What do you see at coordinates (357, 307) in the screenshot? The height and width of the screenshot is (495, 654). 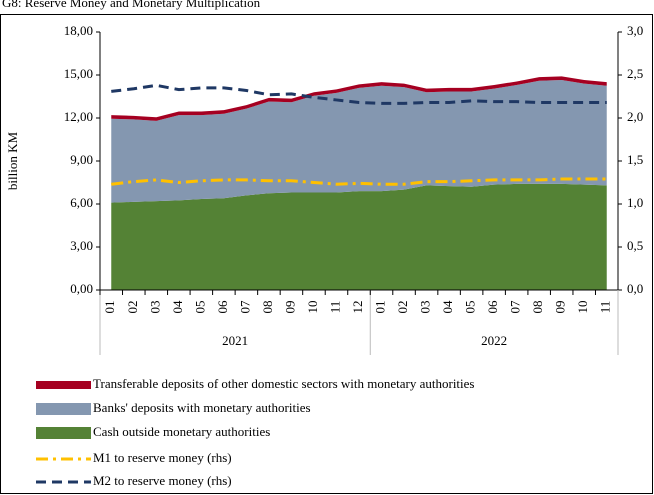 I see `x-tick-label: 12` at bounding box center [357, 307].